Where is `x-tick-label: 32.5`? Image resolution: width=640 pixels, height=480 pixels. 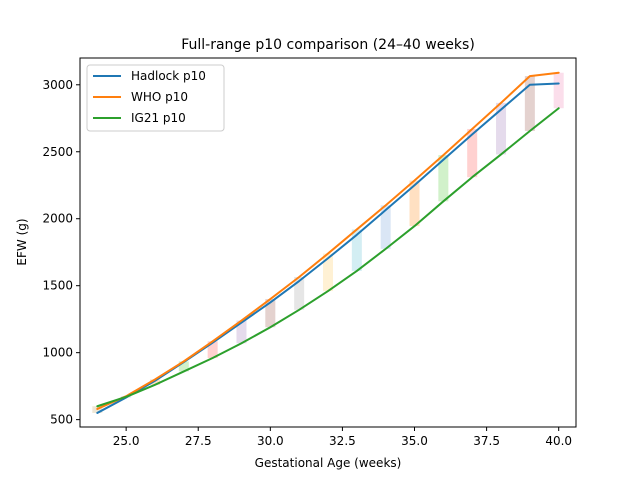 x-tick-label: 32.5 is located at coordinates (342, 441).